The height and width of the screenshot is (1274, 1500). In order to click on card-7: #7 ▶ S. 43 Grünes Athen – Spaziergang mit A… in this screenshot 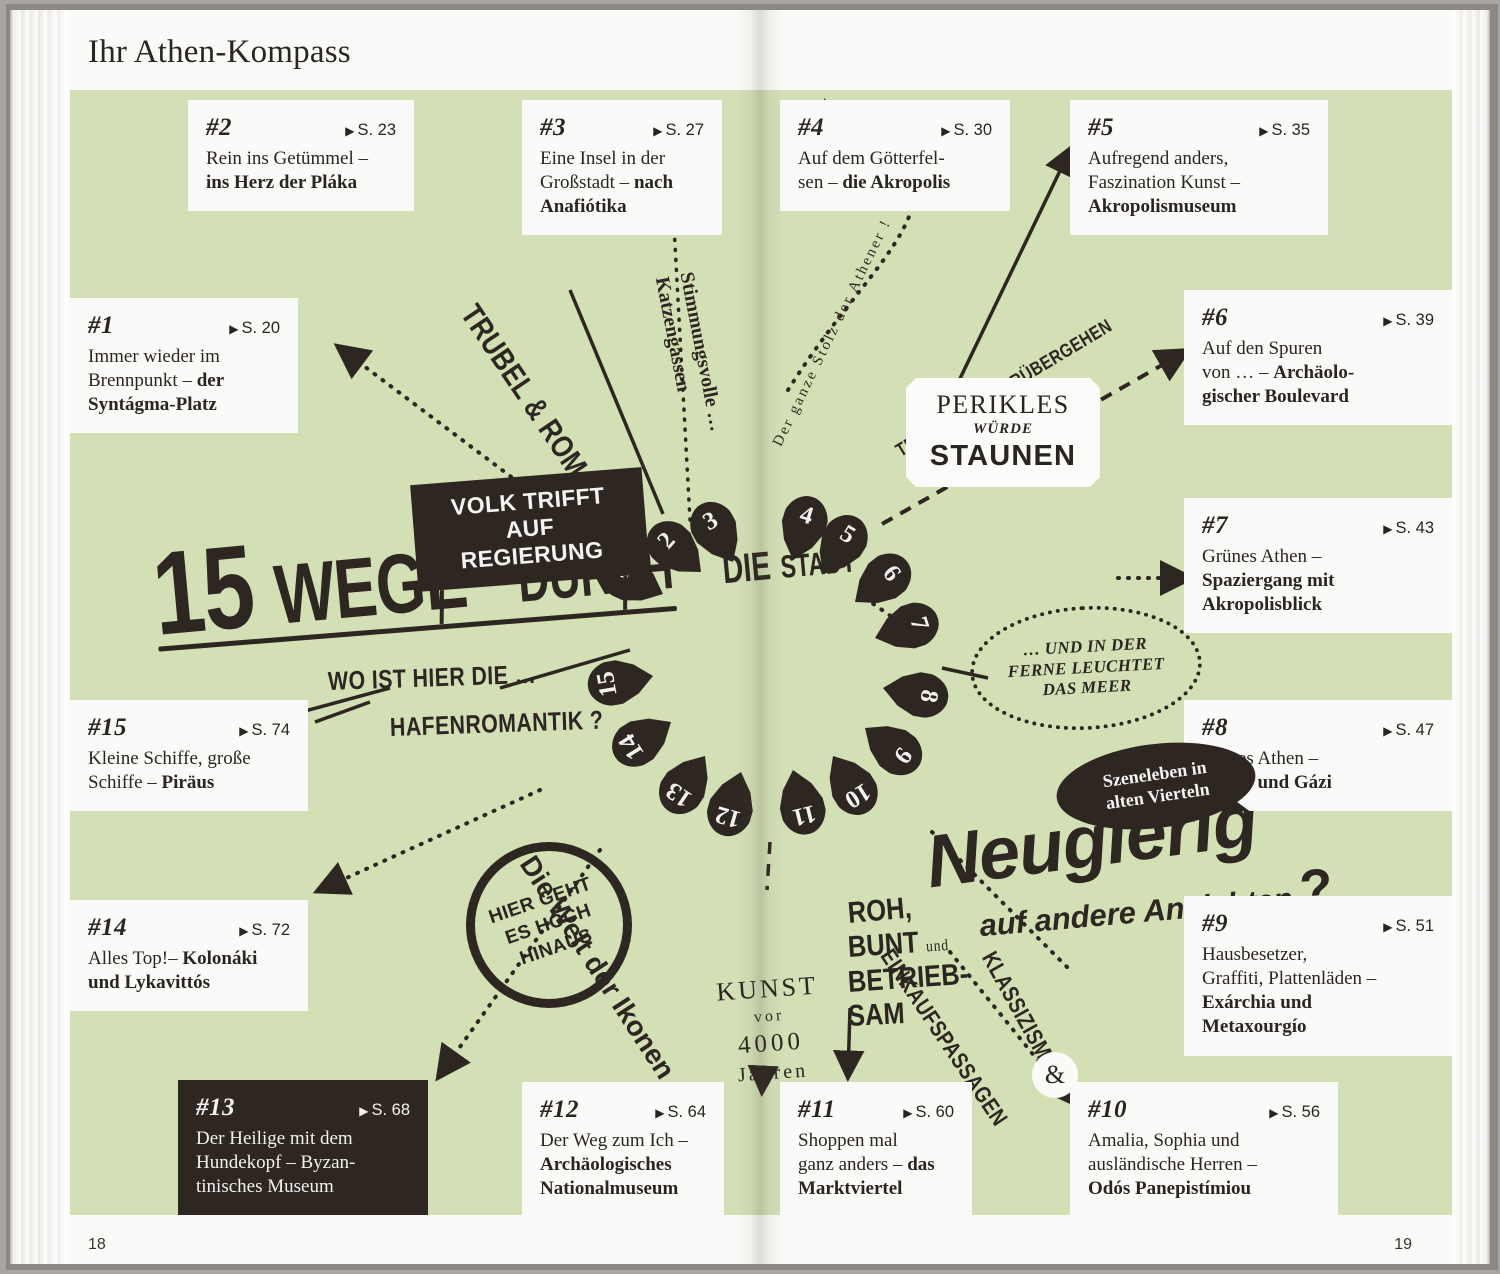, I will do `click(1318, 566)`.